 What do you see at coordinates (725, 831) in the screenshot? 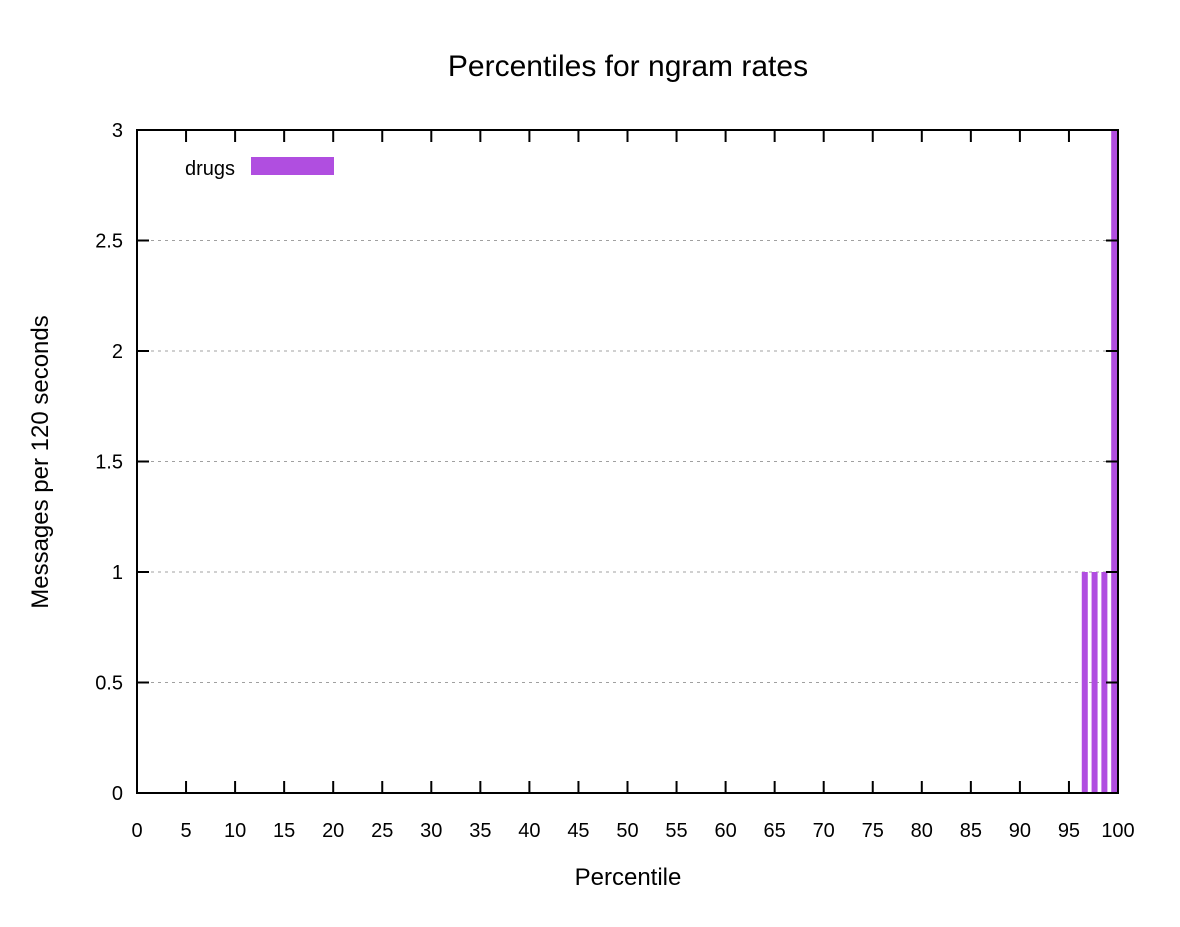
I see `x-tick-label: 60` at bounding box center [725, 831].